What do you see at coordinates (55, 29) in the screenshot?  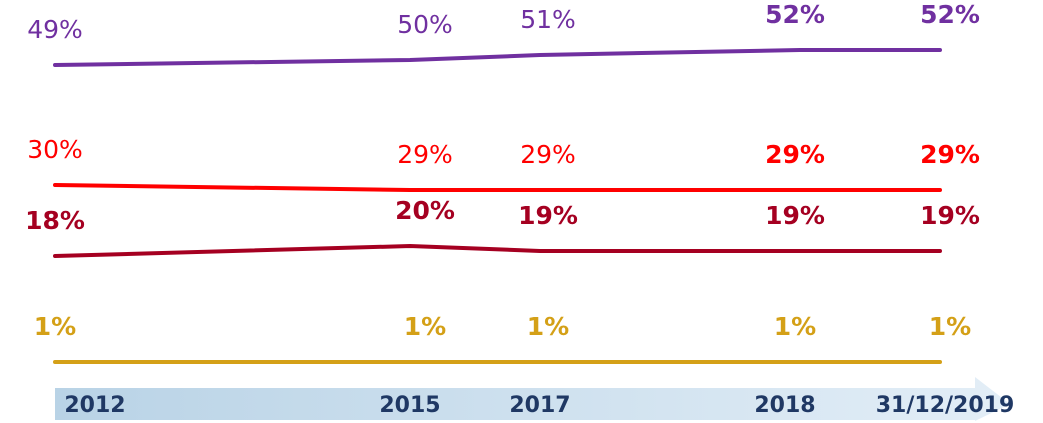 I see `value-label: 49%` at bounding box center [55, 29].